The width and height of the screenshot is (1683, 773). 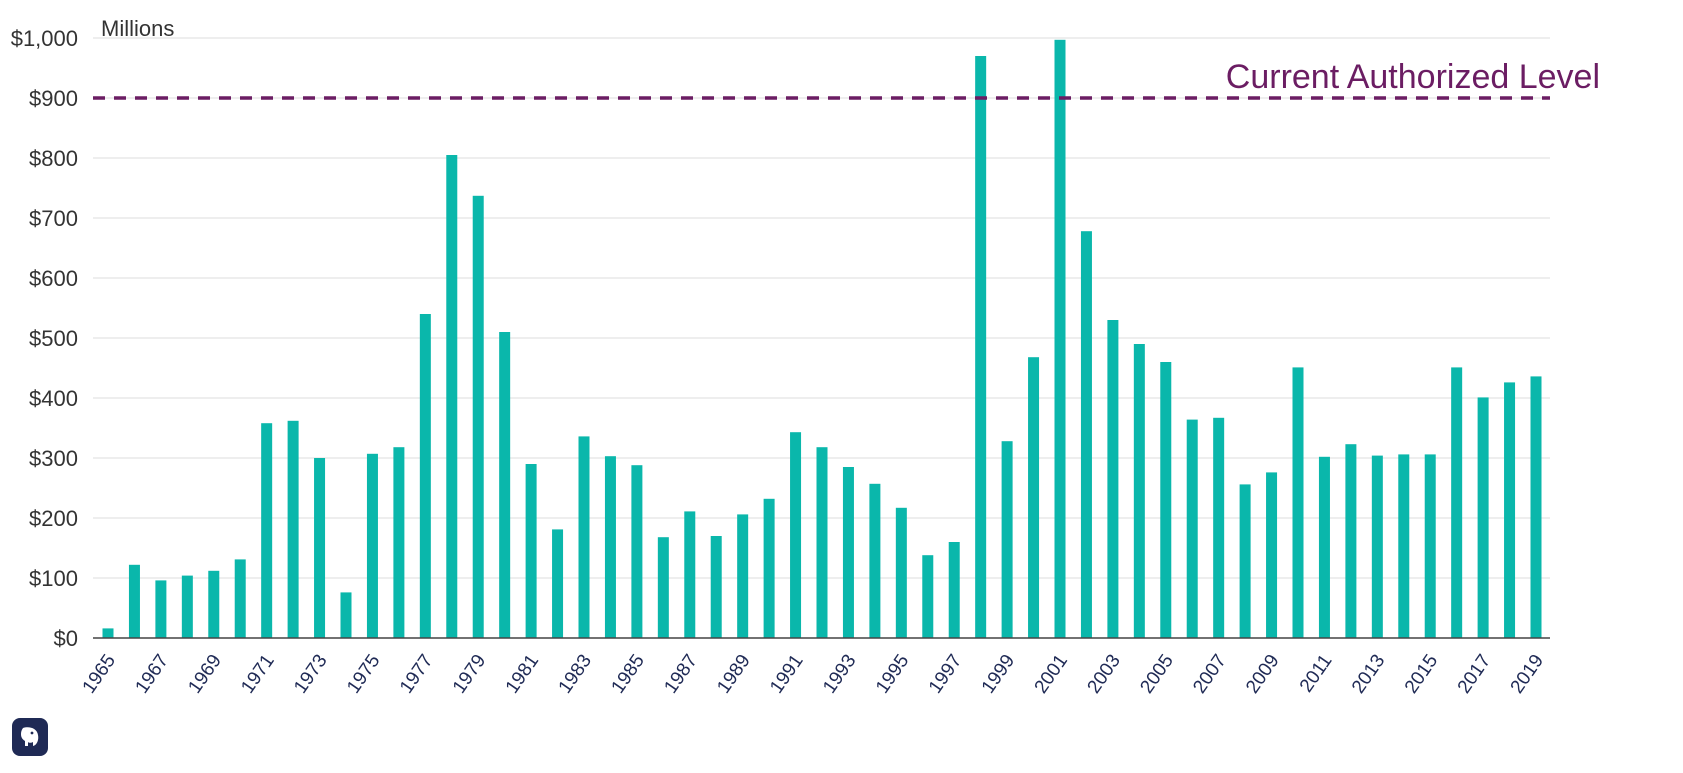 I want to click on bar-1984, so click(x=610, y=547).